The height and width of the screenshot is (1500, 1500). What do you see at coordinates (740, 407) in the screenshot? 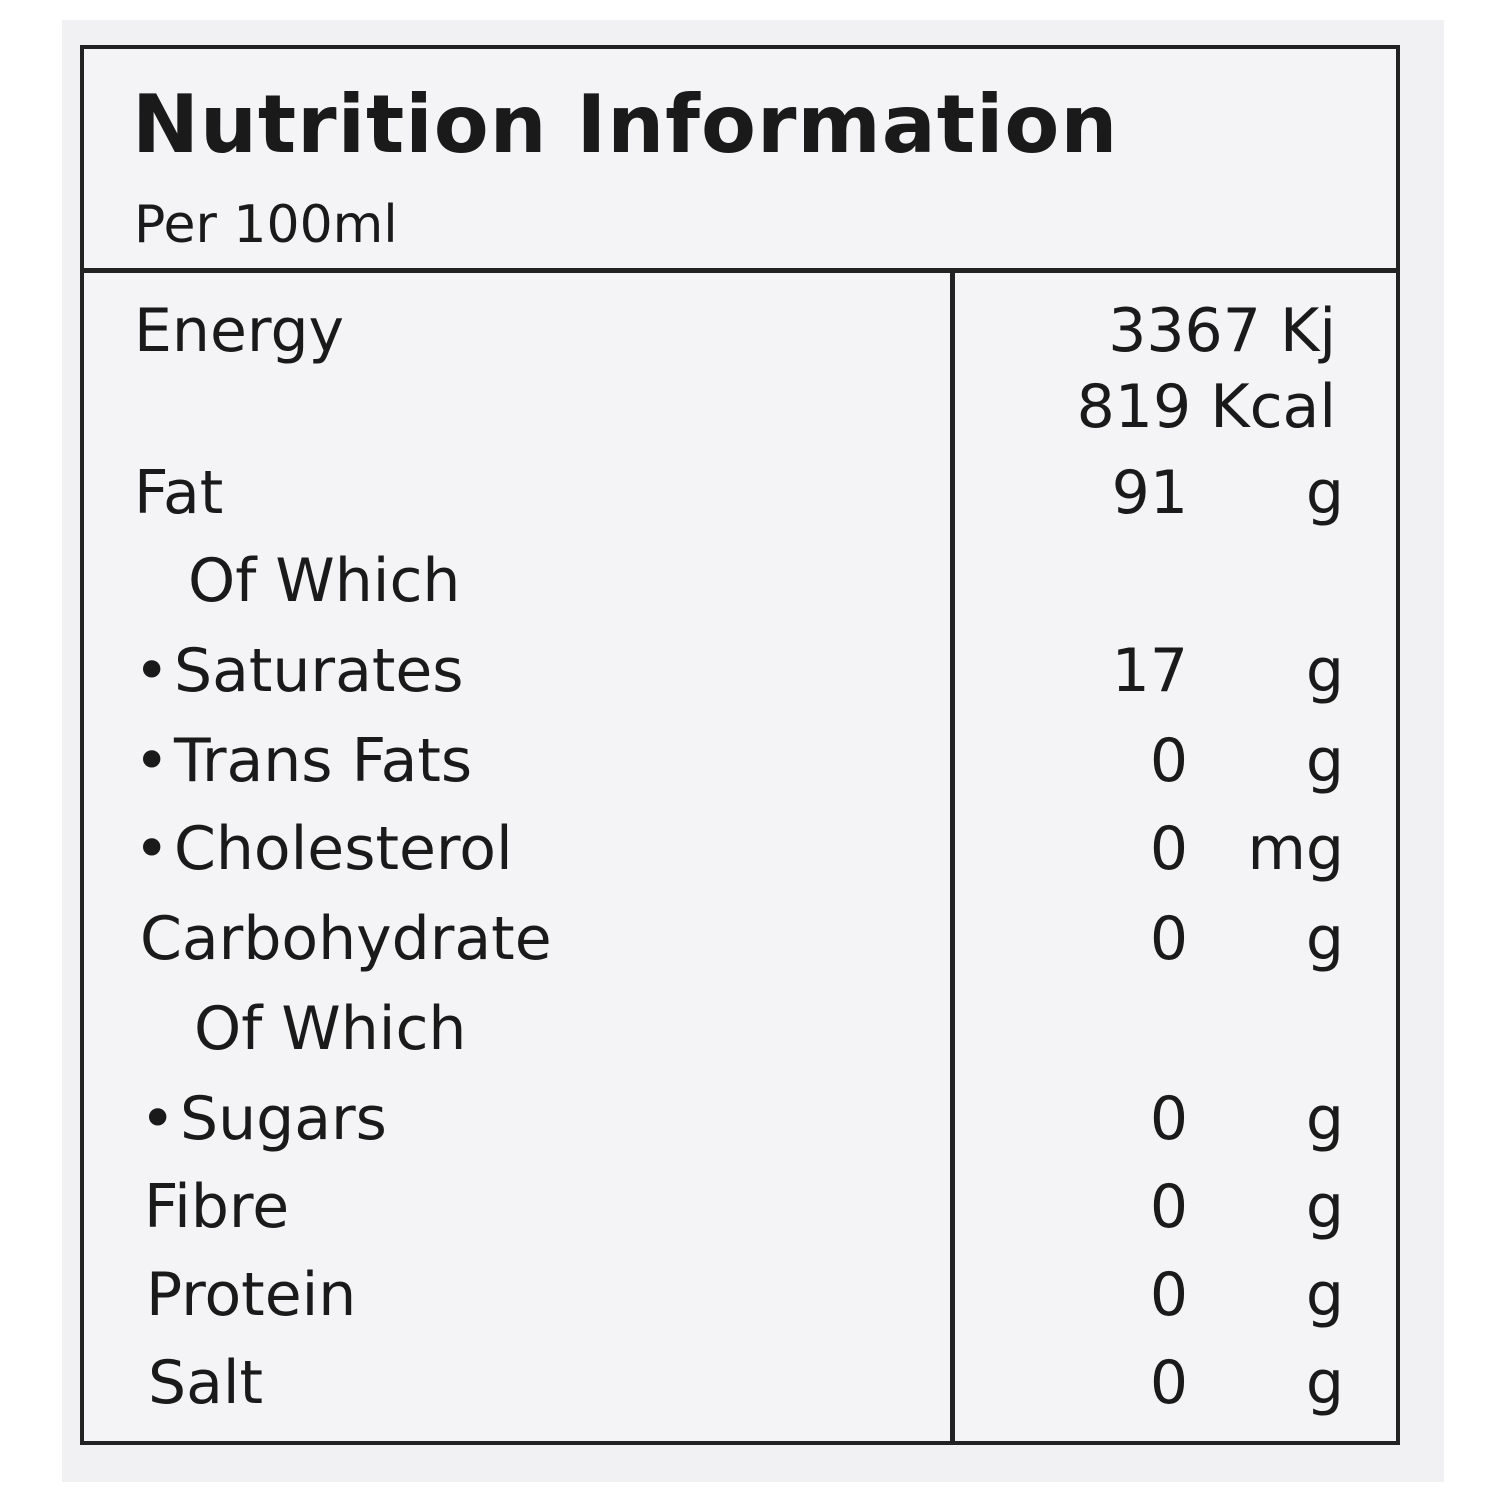
I see `nutrient-row-energy-kcal: 819 Kcal` at bounding box center [740, 407].